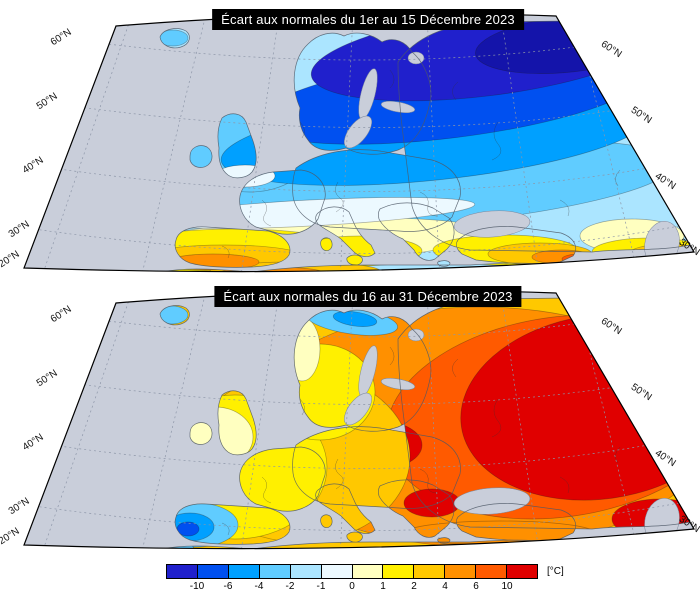  Describe the element at coordinates (476, 586) in the screenshot. I see `colorbar-tick: 6` at that location.